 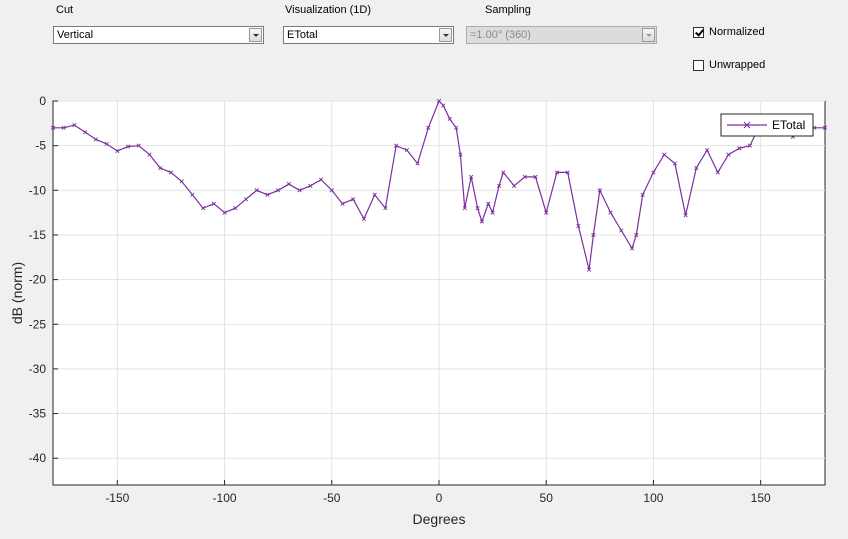 I want to click on cut-select: Vertical, so click(x=158, y=35).